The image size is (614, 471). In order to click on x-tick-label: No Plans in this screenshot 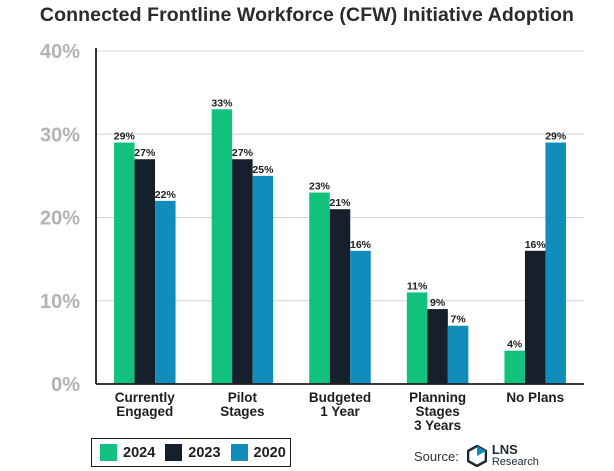, I will do `click(535, 397)`.